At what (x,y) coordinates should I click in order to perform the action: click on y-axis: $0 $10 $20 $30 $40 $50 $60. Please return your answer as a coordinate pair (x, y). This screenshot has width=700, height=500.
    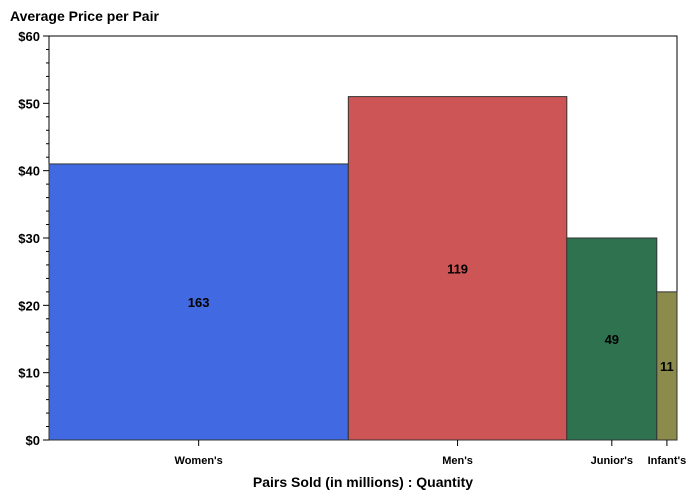
    Looking at the image, I should click on (33, 238).